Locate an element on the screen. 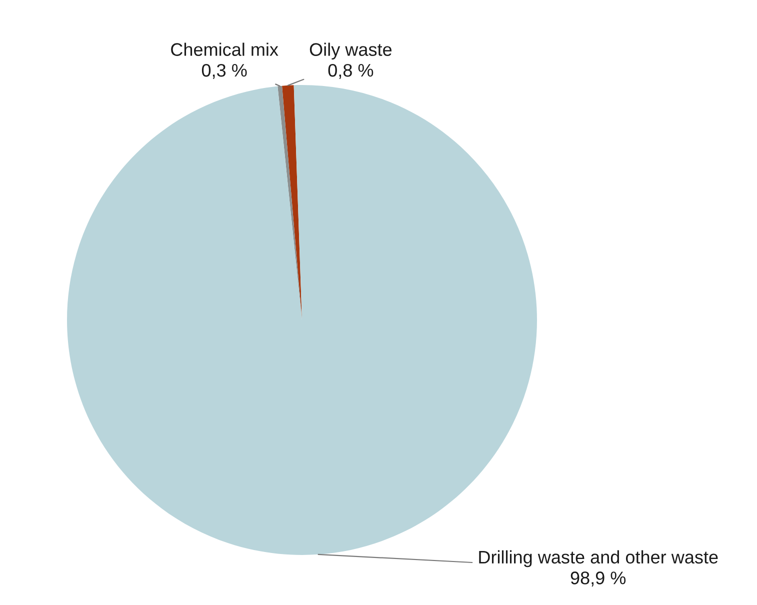 The width and height of the screenshot is (757, 605). slice-label: Oily waste is located at coordinates (351, 51).